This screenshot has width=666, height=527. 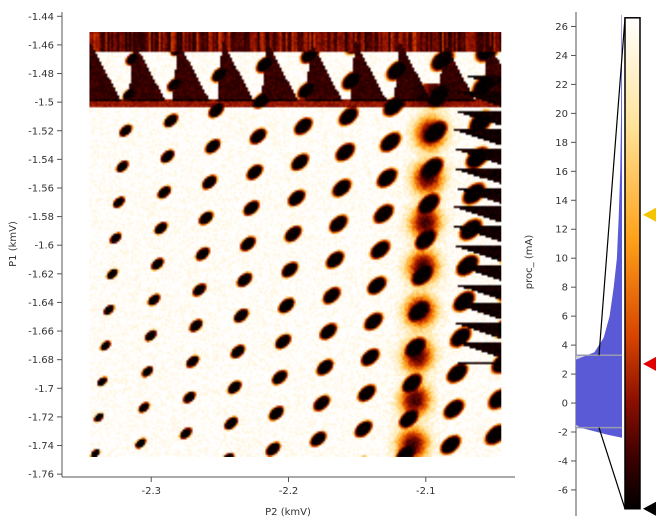 I want to click on x-axis-label: P2 (kmV), so click(x=288, y=512).